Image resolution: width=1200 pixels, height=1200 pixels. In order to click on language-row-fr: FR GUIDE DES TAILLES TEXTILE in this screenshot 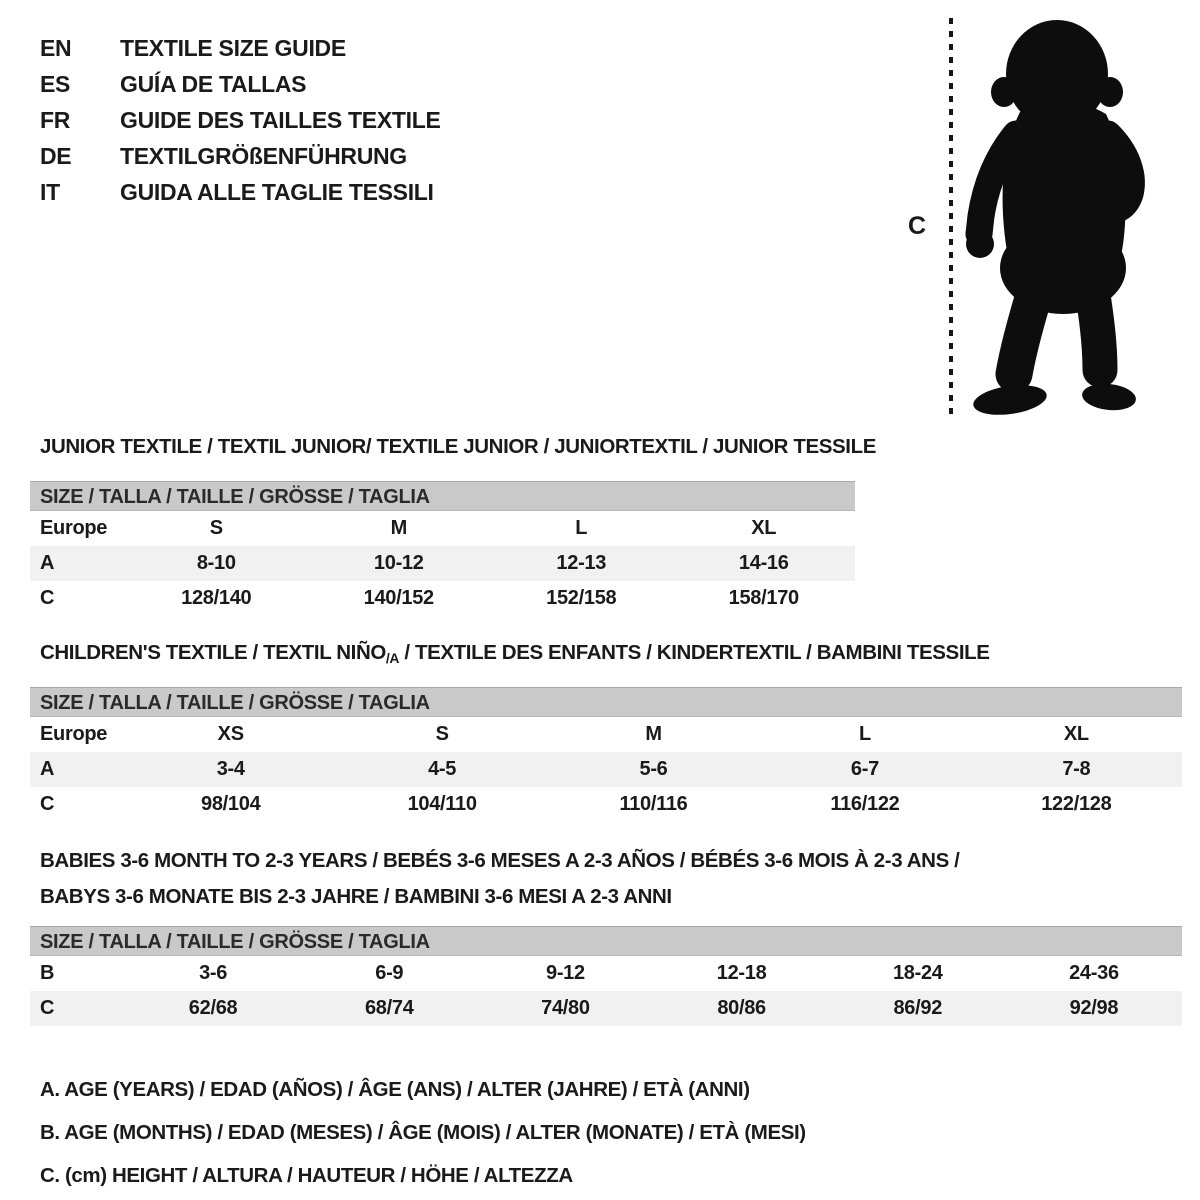, I will do `click(240, 120)`.